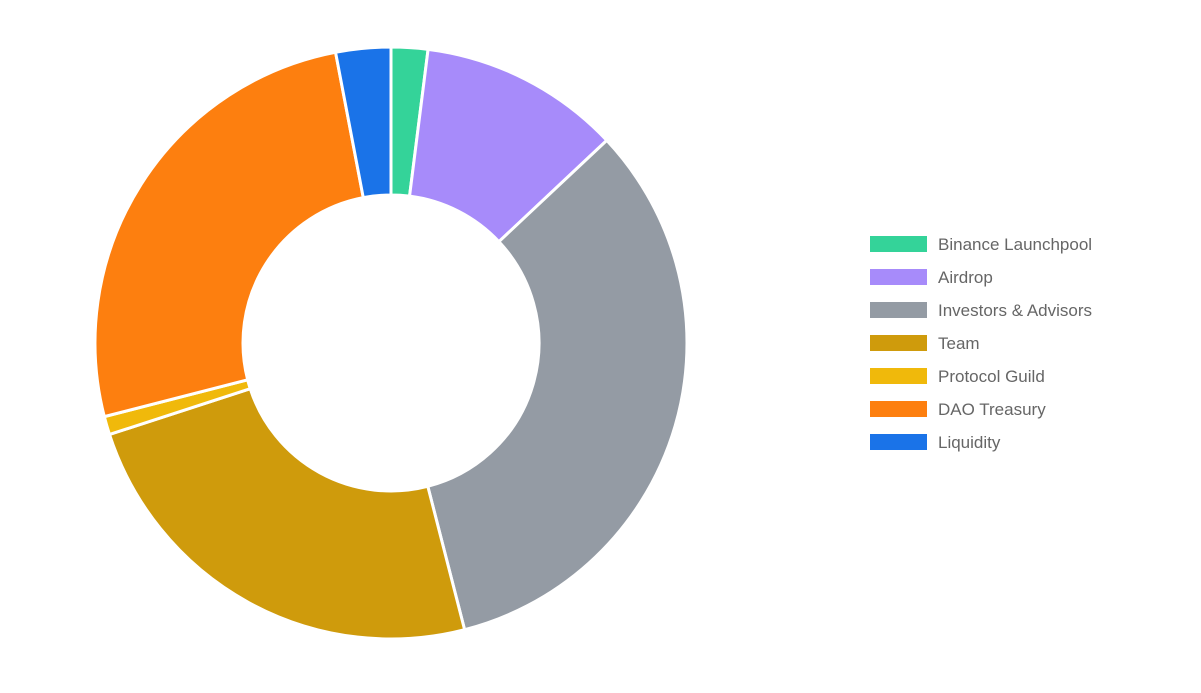  I want to click on slice-dao-treasury, so click(229, 234).